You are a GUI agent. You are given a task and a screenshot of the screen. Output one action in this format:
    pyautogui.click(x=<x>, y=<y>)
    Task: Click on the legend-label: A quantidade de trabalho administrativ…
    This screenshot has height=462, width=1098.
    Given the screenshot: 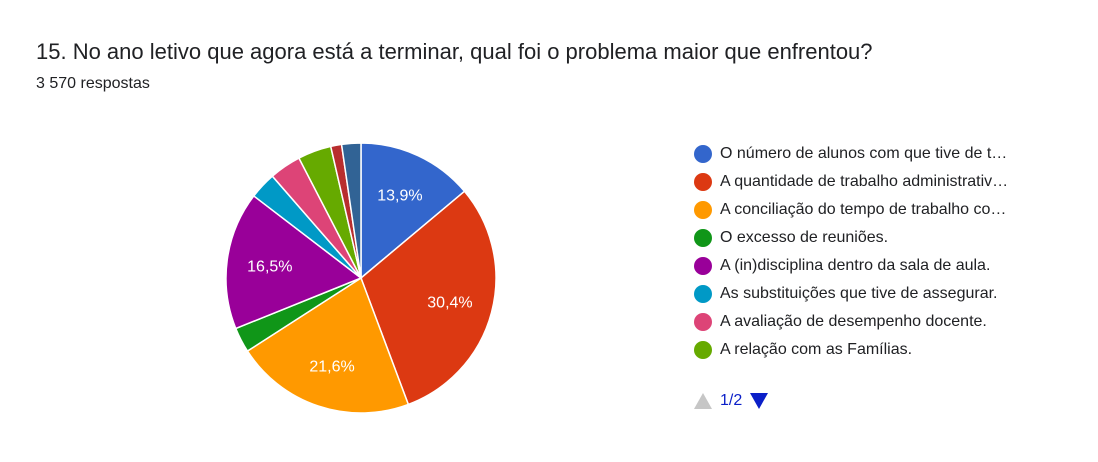 What is the action you would take?
    pyautogui.click(x=864, y=181)
    